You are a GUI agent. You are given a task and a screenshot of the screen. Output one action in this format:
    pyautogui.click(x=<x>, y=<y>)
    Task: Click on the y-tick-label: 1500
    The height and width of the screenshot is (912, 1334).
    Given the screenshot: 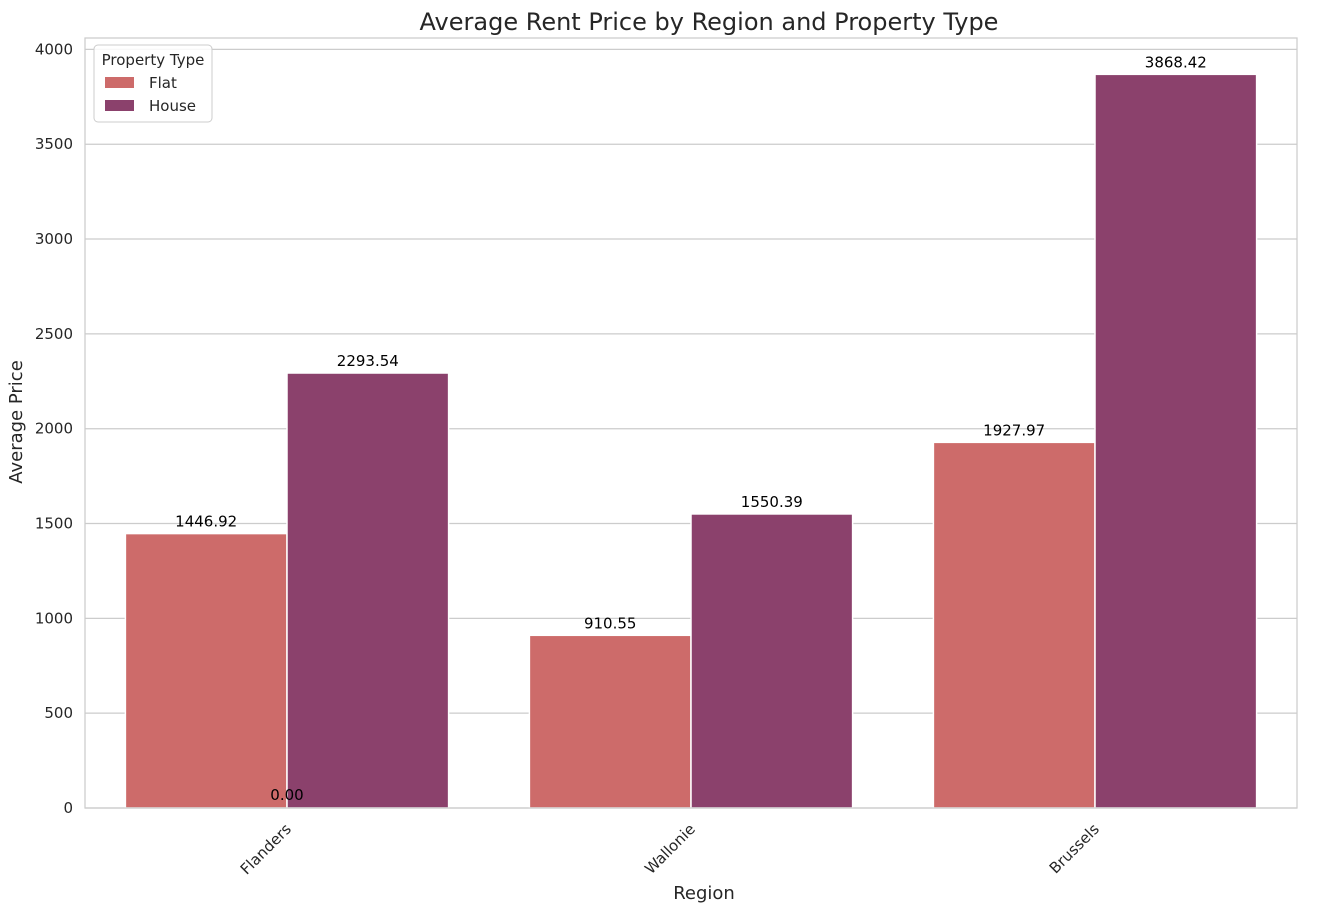 What is the action you would take?
    pyautogui.click(x=54, y=524)
    